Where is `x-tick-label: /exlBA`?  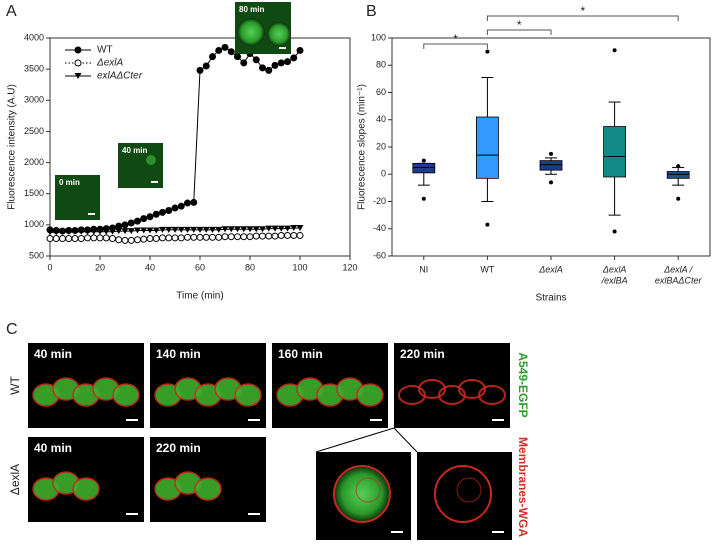 x-tick-label: /exlBA is located at coordinates (614, 280).